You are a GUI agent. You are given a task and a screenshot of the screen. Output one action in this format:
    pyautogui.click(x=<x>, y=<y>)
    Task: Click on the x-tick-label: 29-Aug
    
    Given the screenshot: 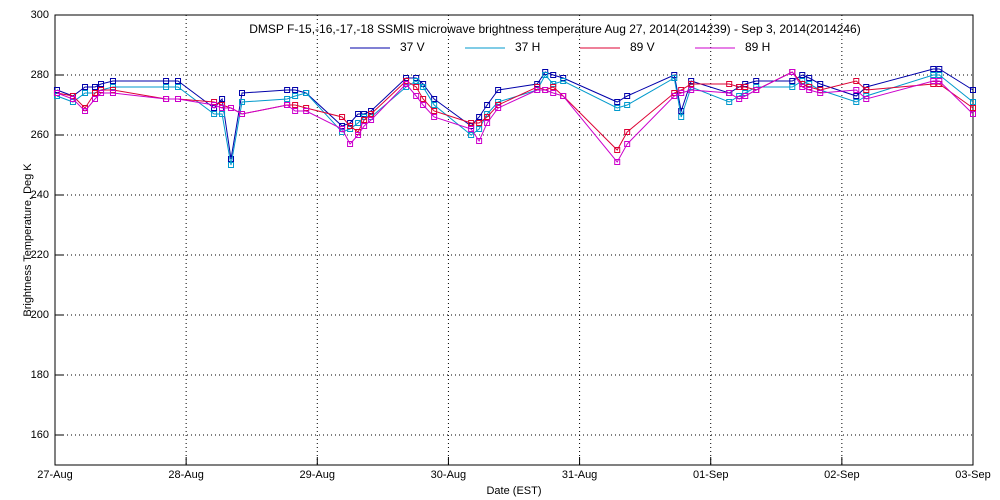 What is the action you would take?
    pyautogui.click(x=317, y=475)
    